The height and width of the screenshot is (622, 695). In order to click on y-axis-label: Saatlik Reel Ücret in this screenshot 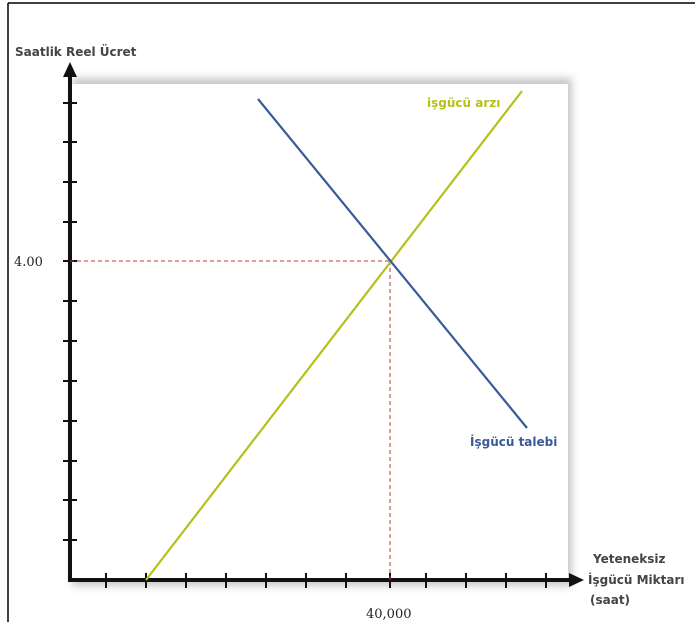, I will do `click(76, 51)`.